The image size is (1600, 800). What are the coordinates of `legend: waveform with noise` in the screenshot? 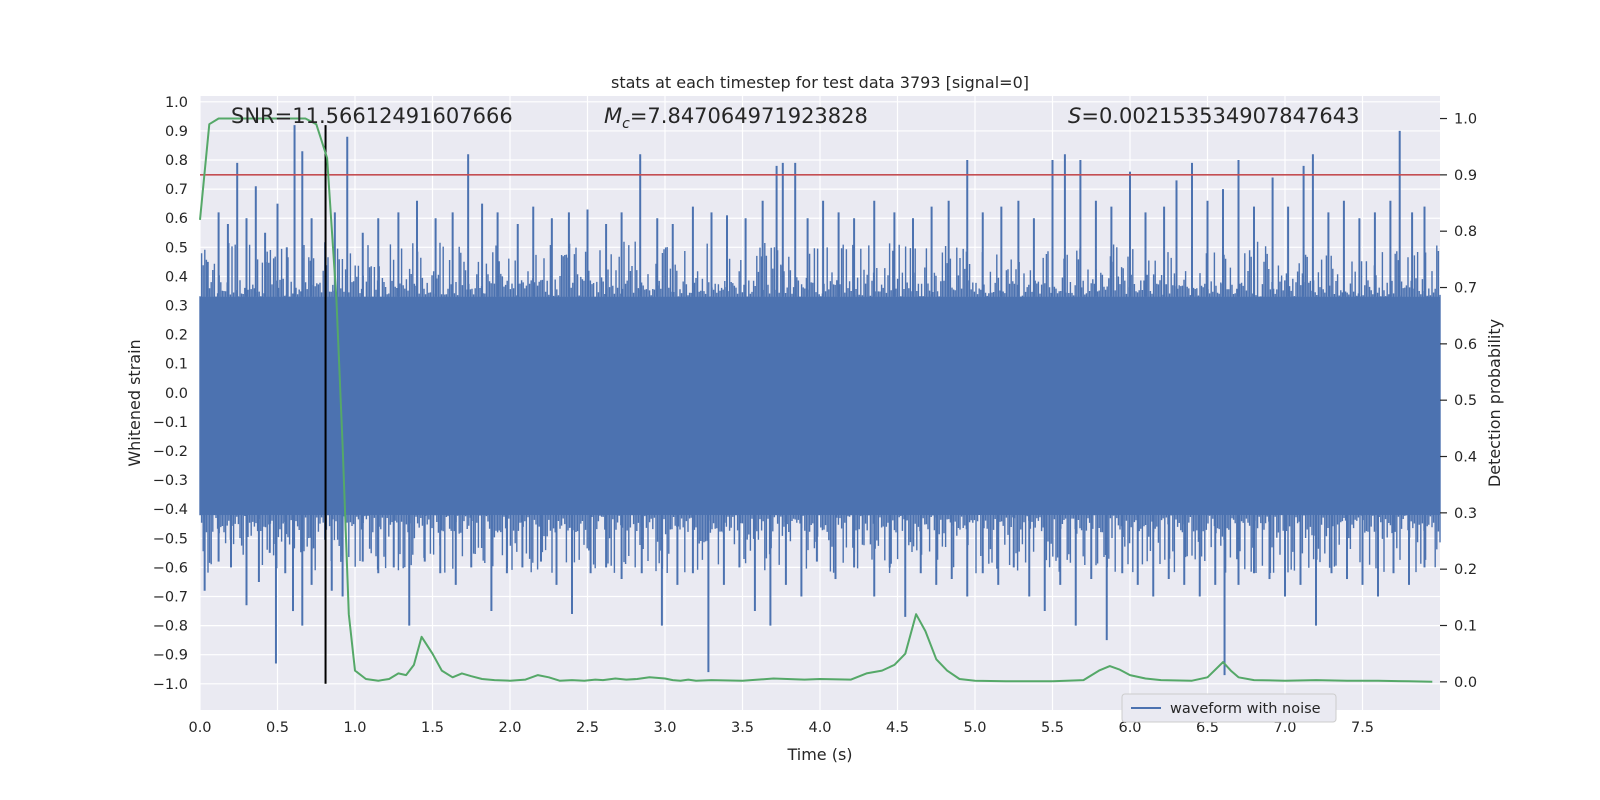 It's located at (1229, 708).